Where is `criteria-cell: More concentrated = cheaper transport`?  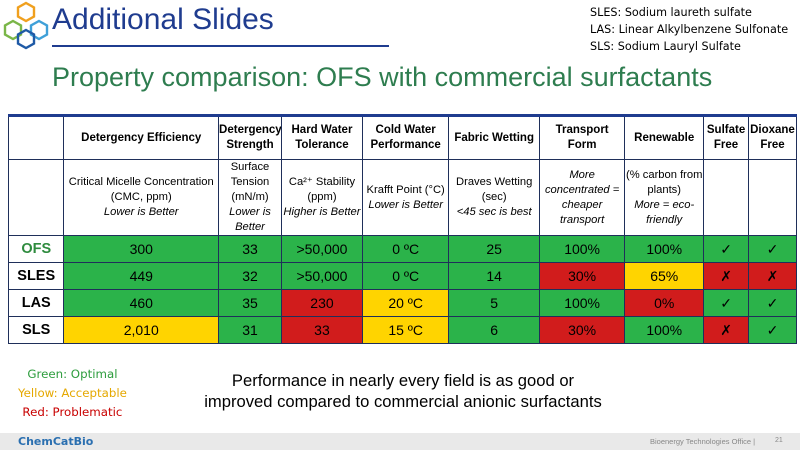
criteria-cell: More concentrated = cheaper transport is located at coordinates (582, 197).